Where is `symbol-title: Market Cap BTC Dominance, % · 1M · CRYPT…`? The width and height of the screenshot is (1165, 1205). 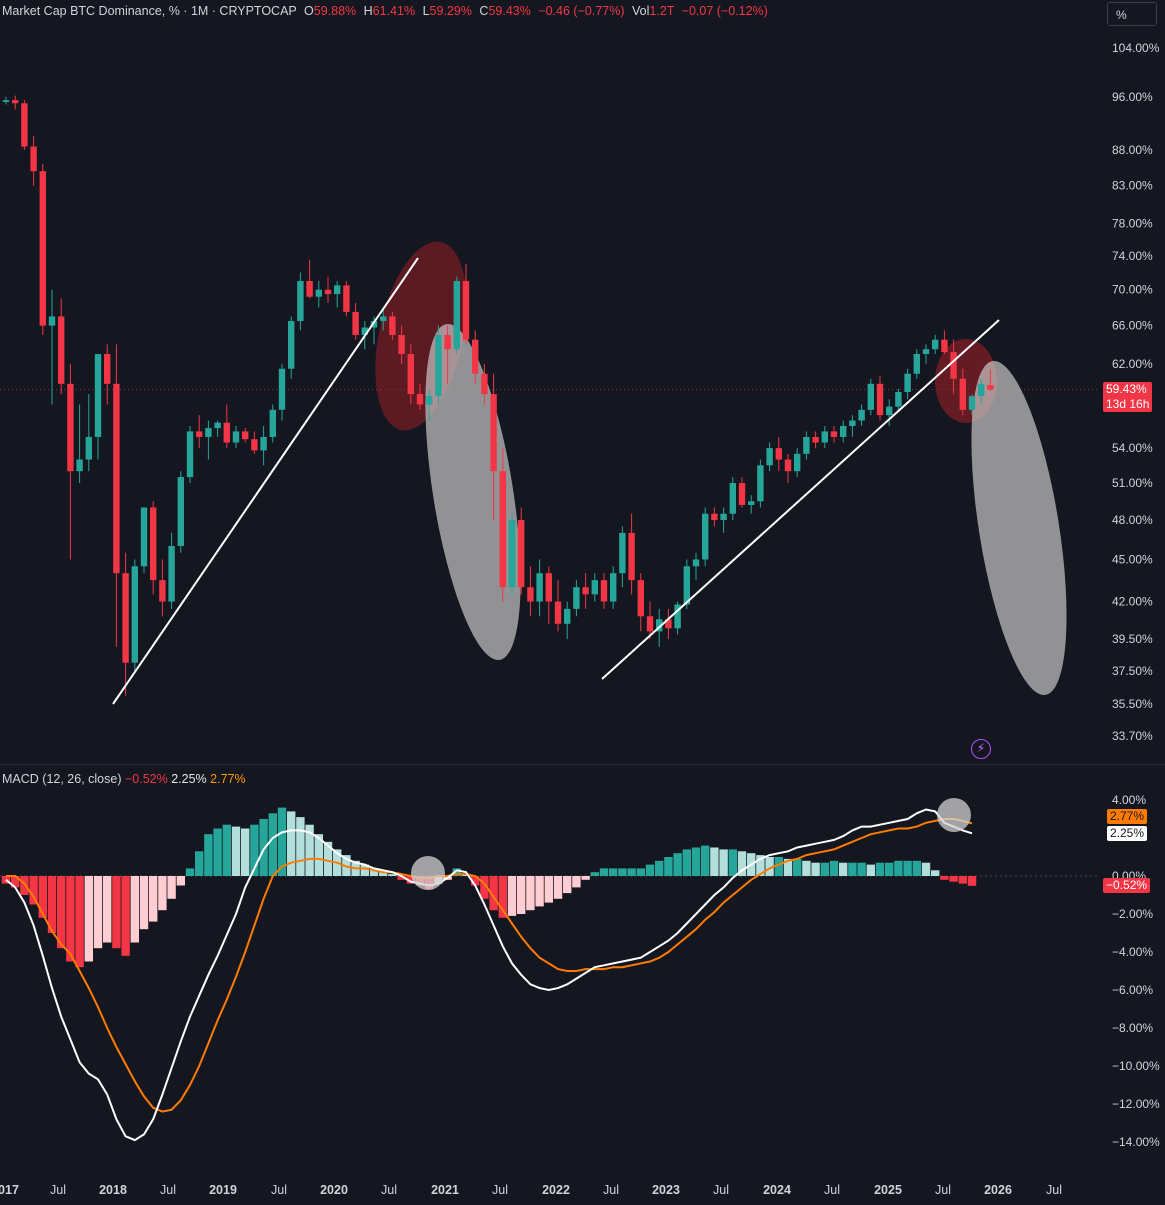
symbol-title: Market Cap BTC Dominance, % · 1M · CRYPT… is located at coordinates (149, 11).